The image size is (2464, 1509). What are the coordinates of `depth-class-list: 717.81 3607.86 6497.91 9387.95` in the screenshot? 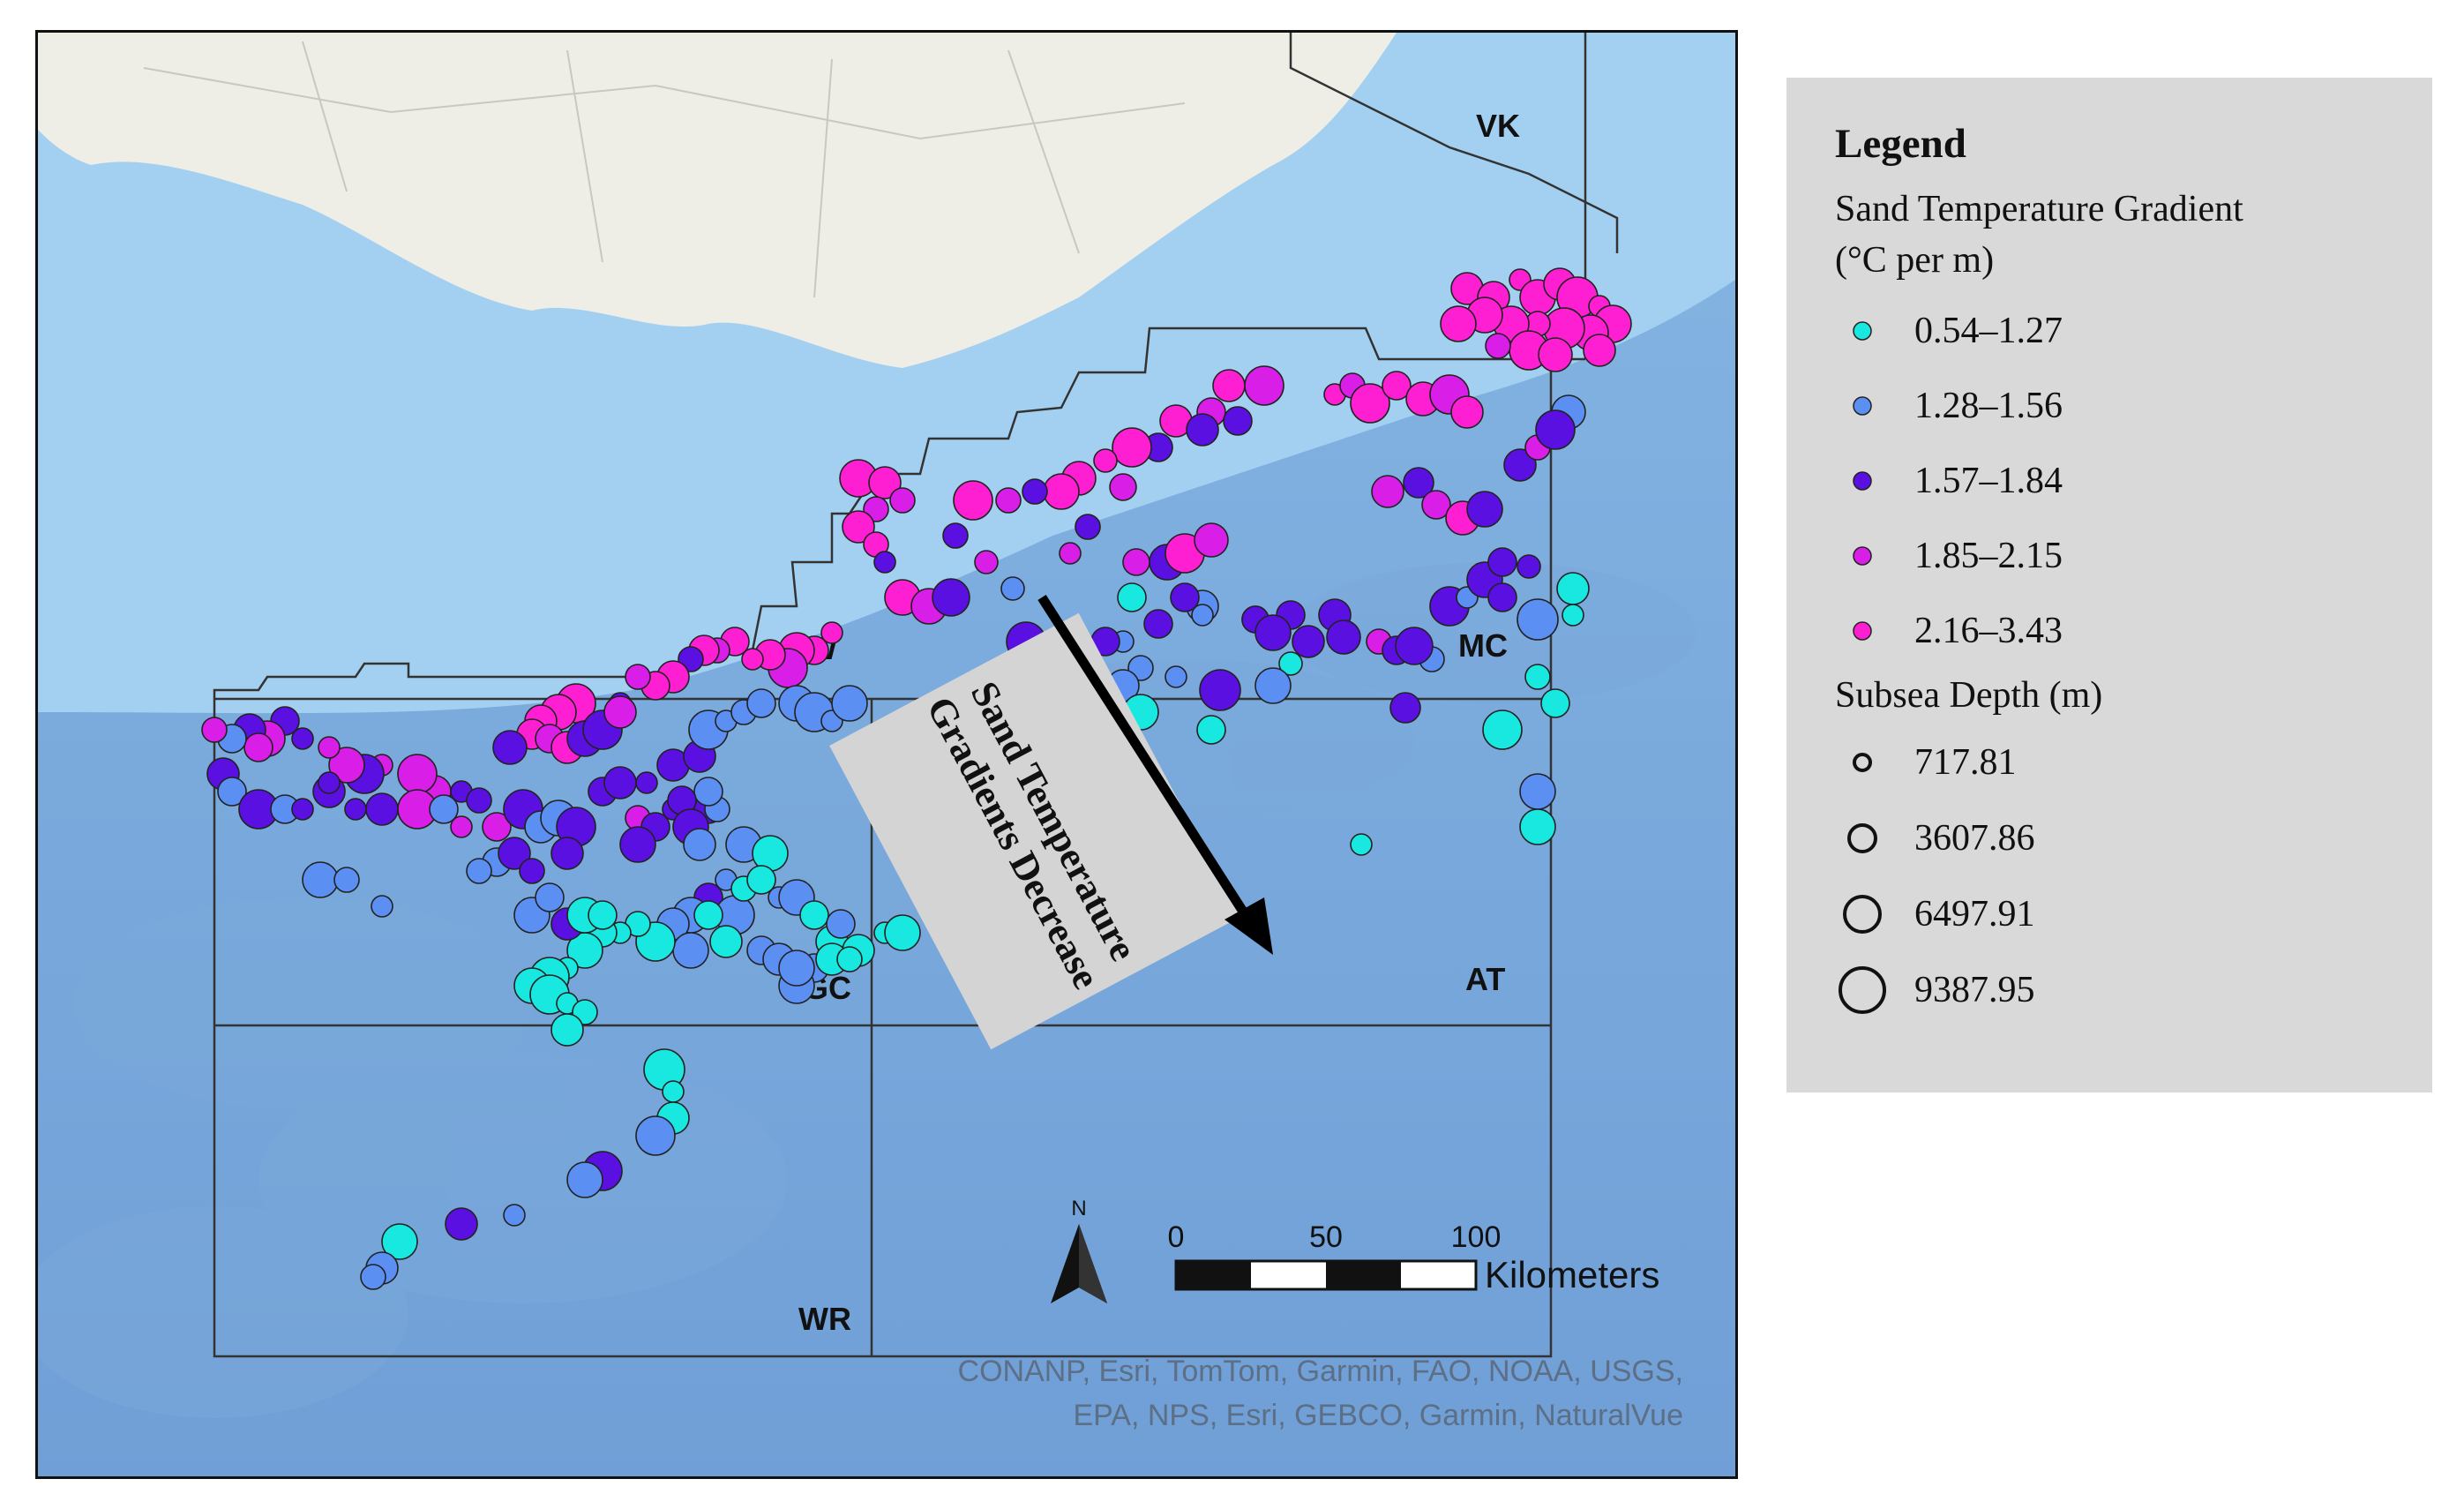 It's located at (2109, 876).